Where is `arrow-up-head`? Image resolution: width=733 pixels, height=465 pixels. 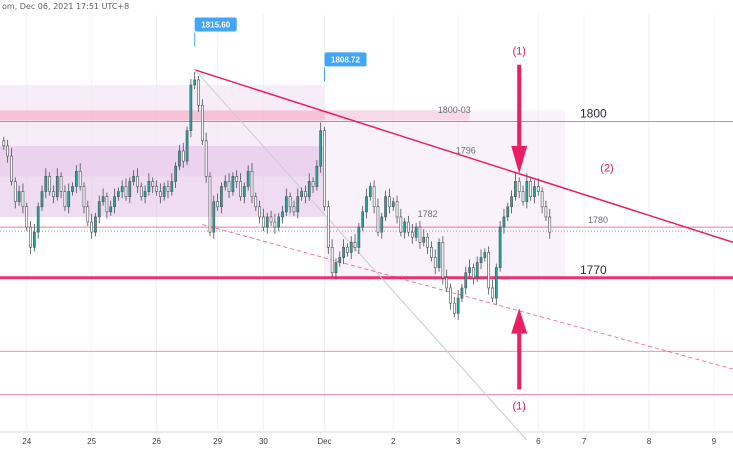
arrow-up-head is located at coordinates (519, 321).